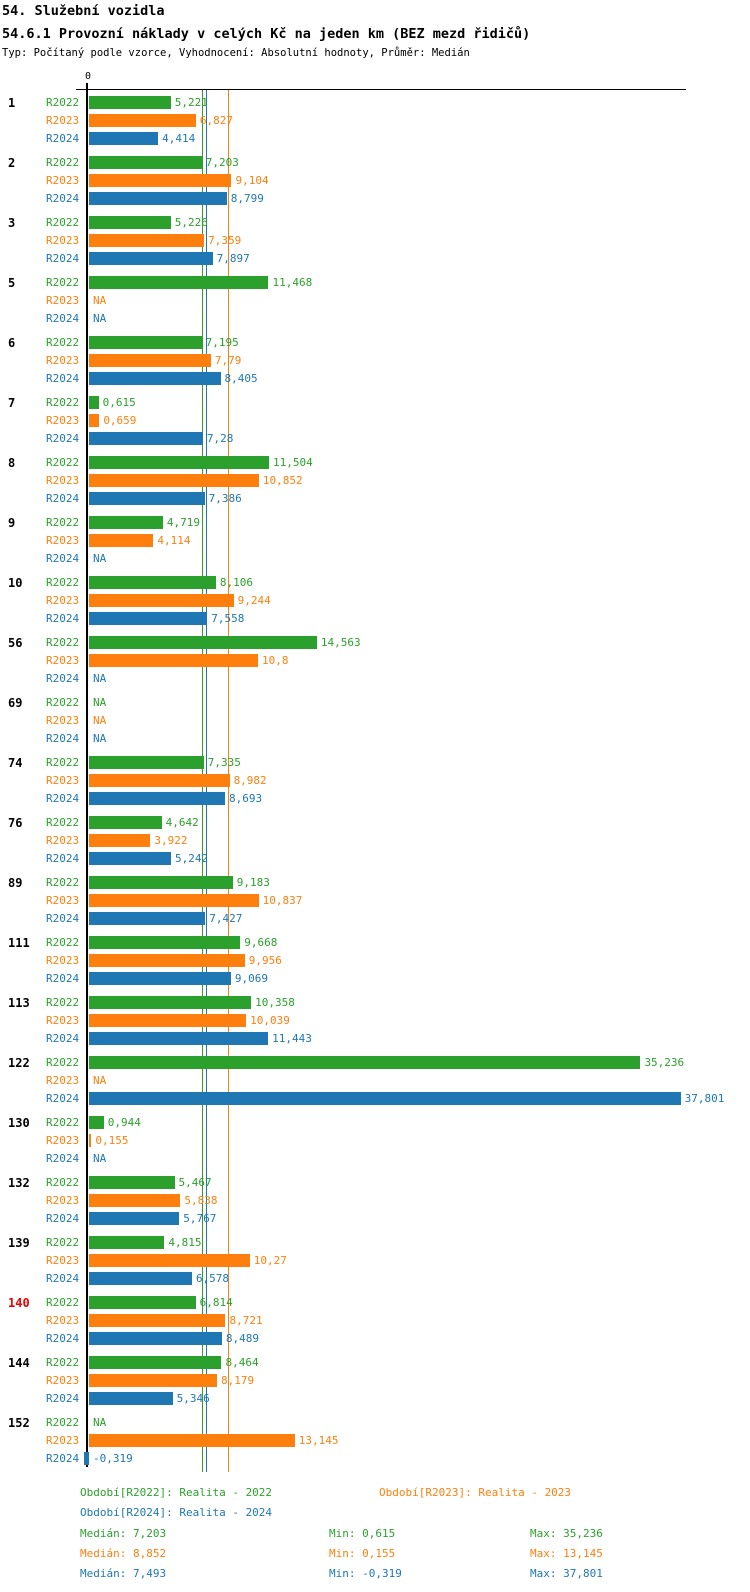 This screenshot has width=750, height=1592. Describe the element at coordinates (375, 199) in the screenshot. I see `bar-row: R2024 8,799` at that location.